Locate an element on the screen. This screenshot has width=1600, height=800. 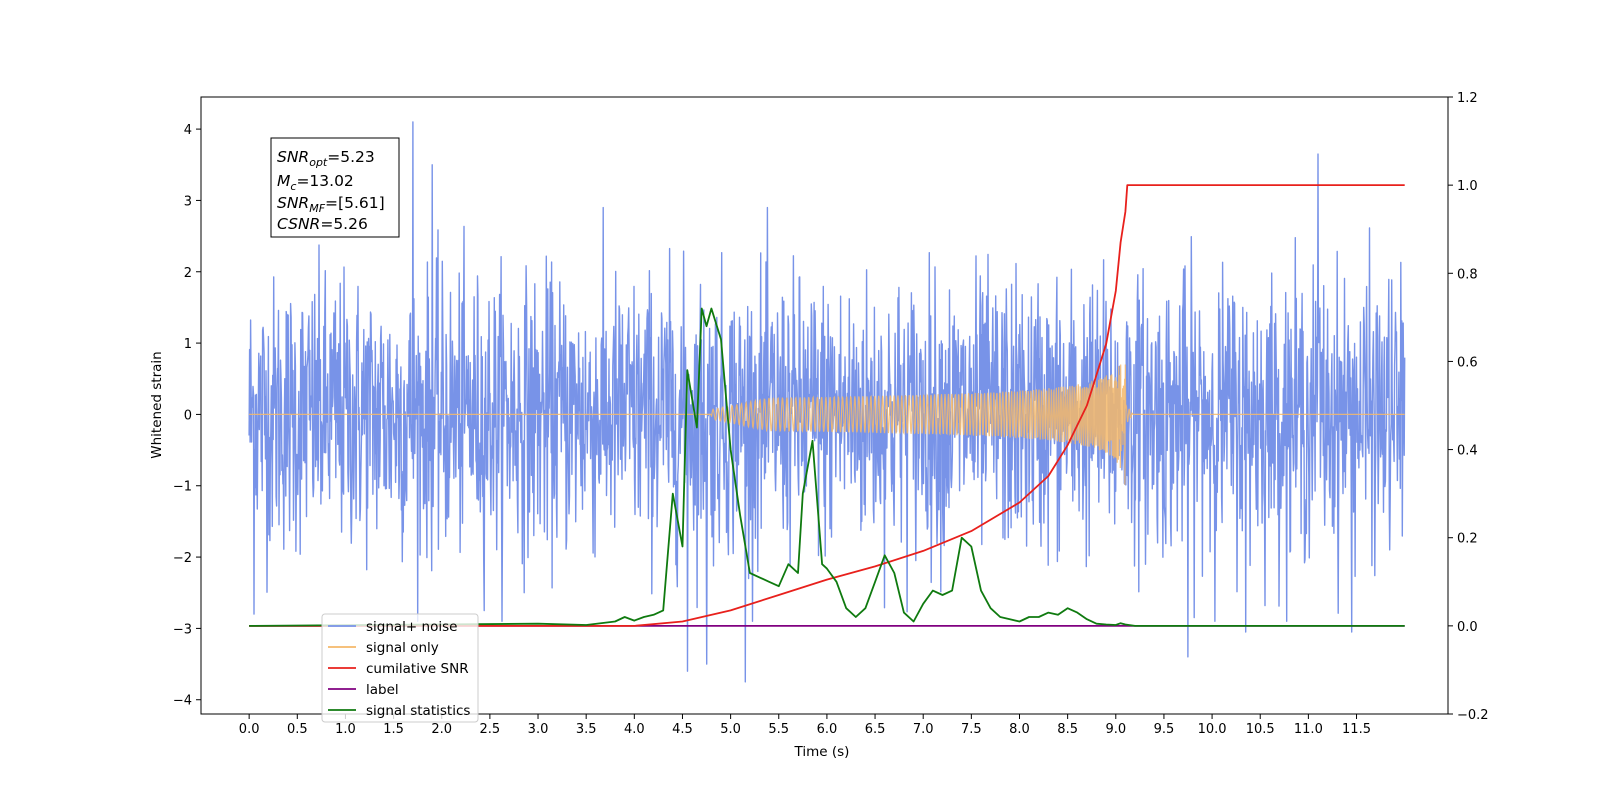
x-tick-label: 11.0 is located at coordinates (1308, 729).